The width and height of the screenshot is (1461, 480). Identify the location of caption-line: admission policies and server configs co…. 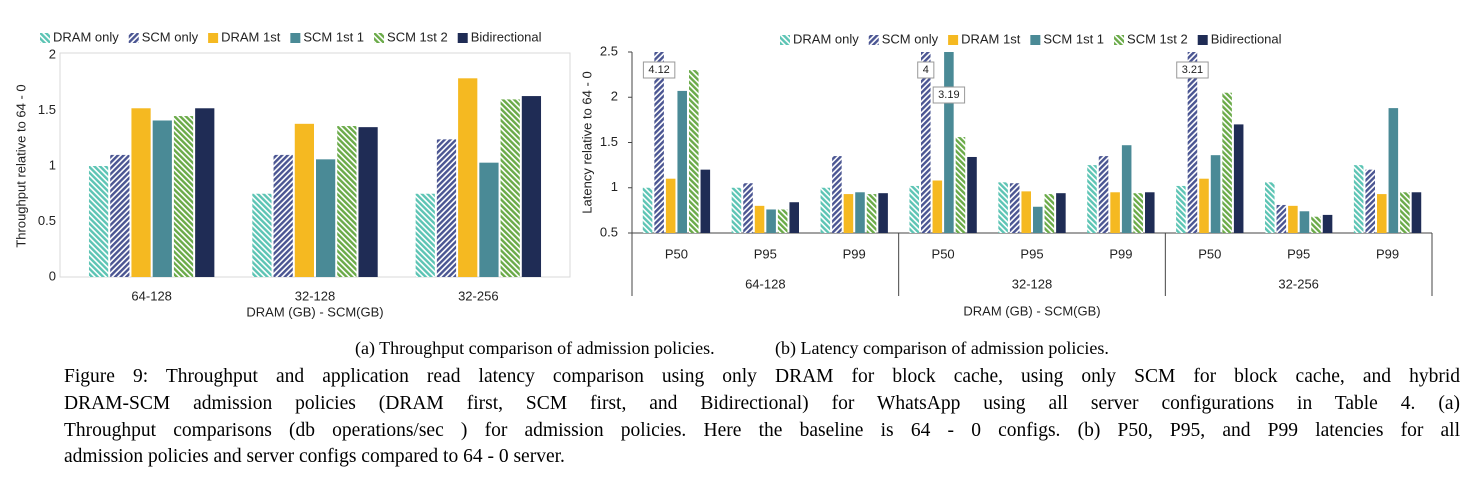
(314, 456).